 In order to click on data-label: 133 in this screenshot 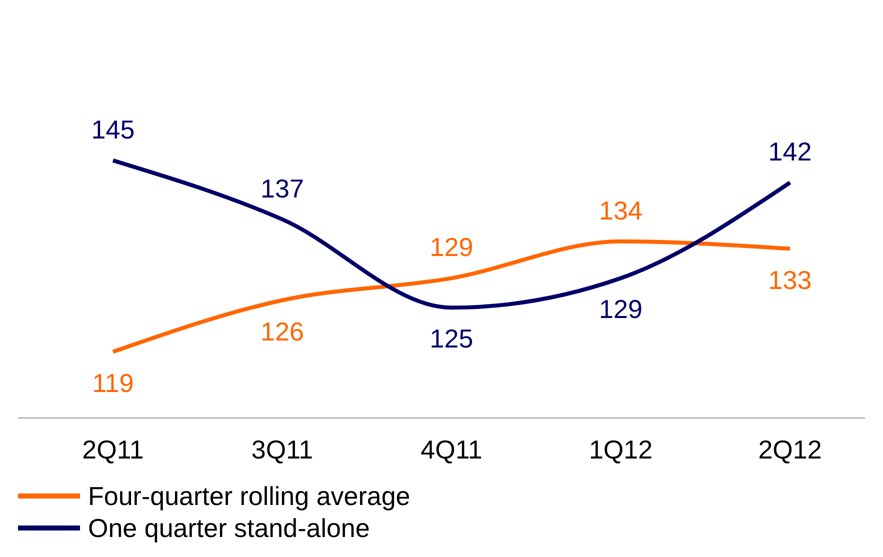, I will do `click(790, 279)`.